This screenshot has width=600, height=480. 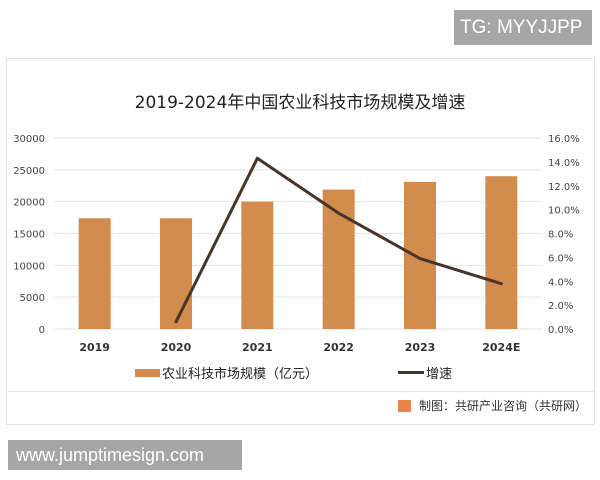 I want to click on growth-point-2020, so click(x=176, y=322).